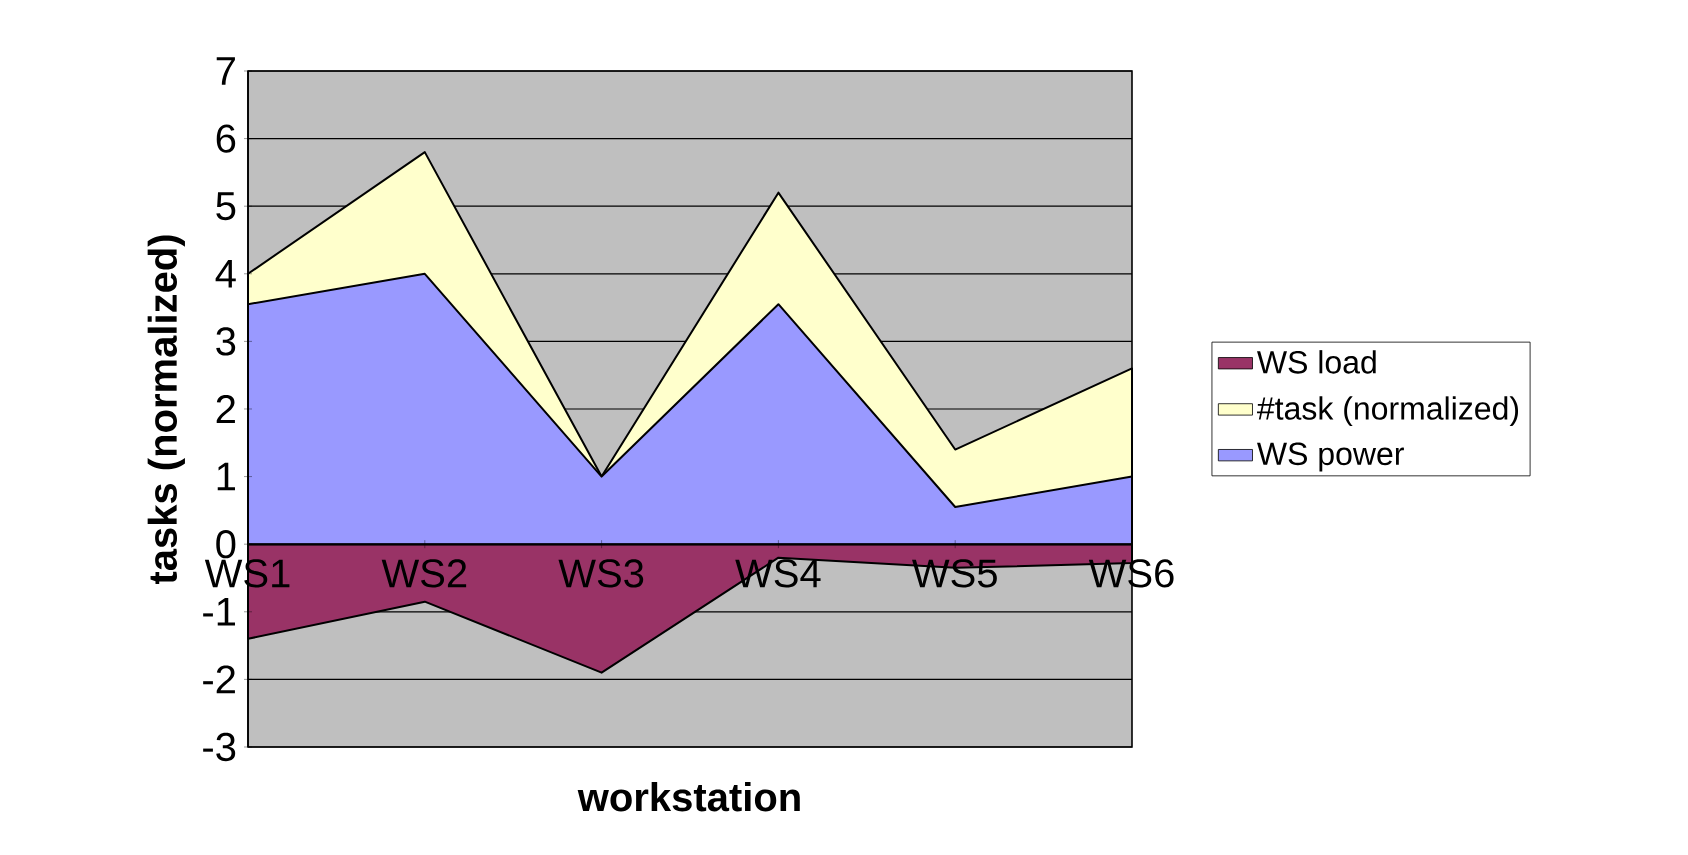 The image size is (1688, 855). What do you see at coordinates (226, 206) in the screenshot?
I see `y-tick-label: 5` at bounding box center [226, 206].